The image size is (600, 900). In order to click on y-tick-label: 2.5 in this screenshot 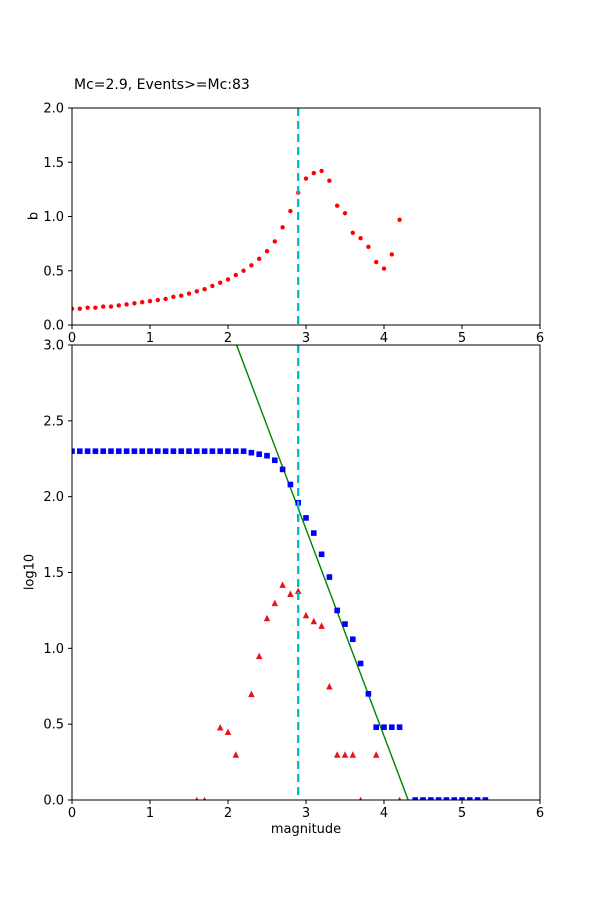, I will do `click(53, 421)`.